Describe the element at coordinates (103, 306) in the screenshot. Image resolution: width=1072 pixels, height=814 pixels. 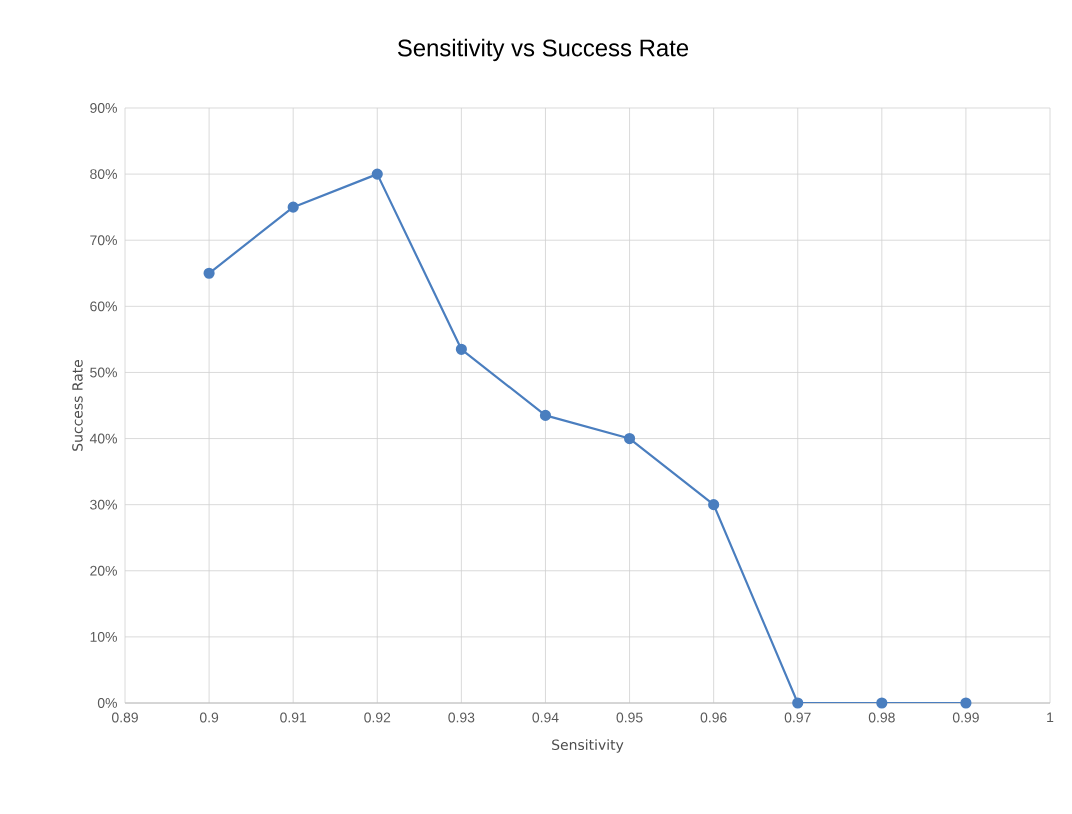
I see `y-tick-label: 60%` at that location.